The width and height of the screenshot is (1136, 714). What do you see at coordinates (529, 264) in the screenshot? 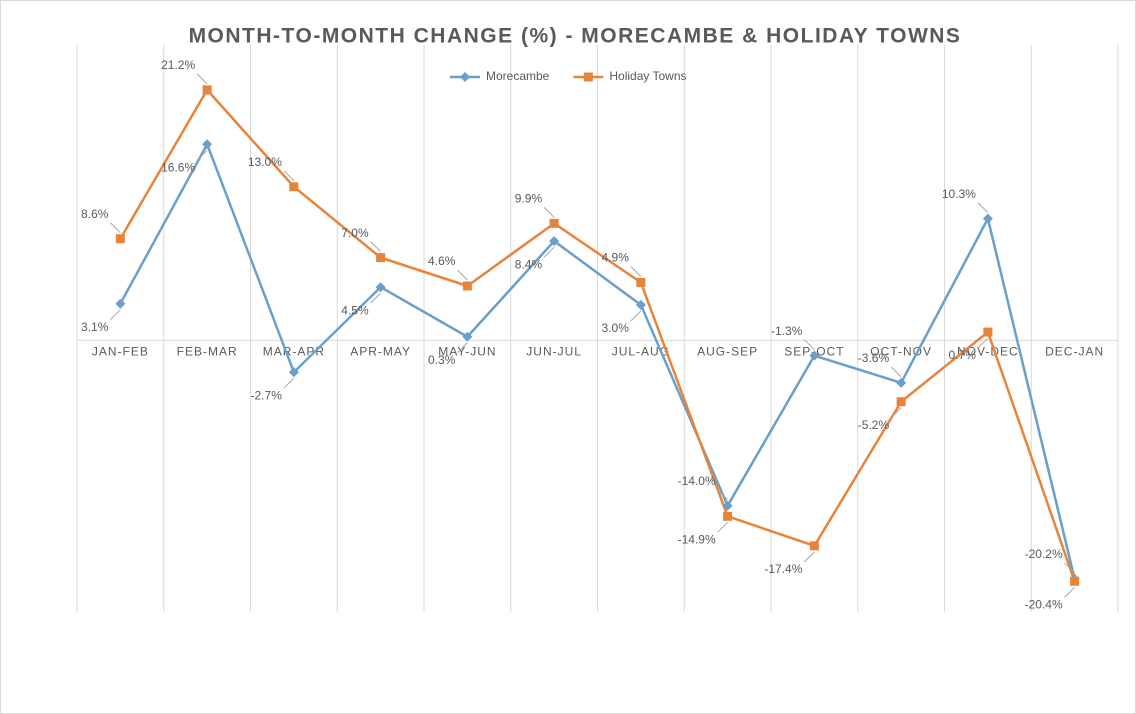
I see `data-label: 8.4%` at bounding box center [529, 264].